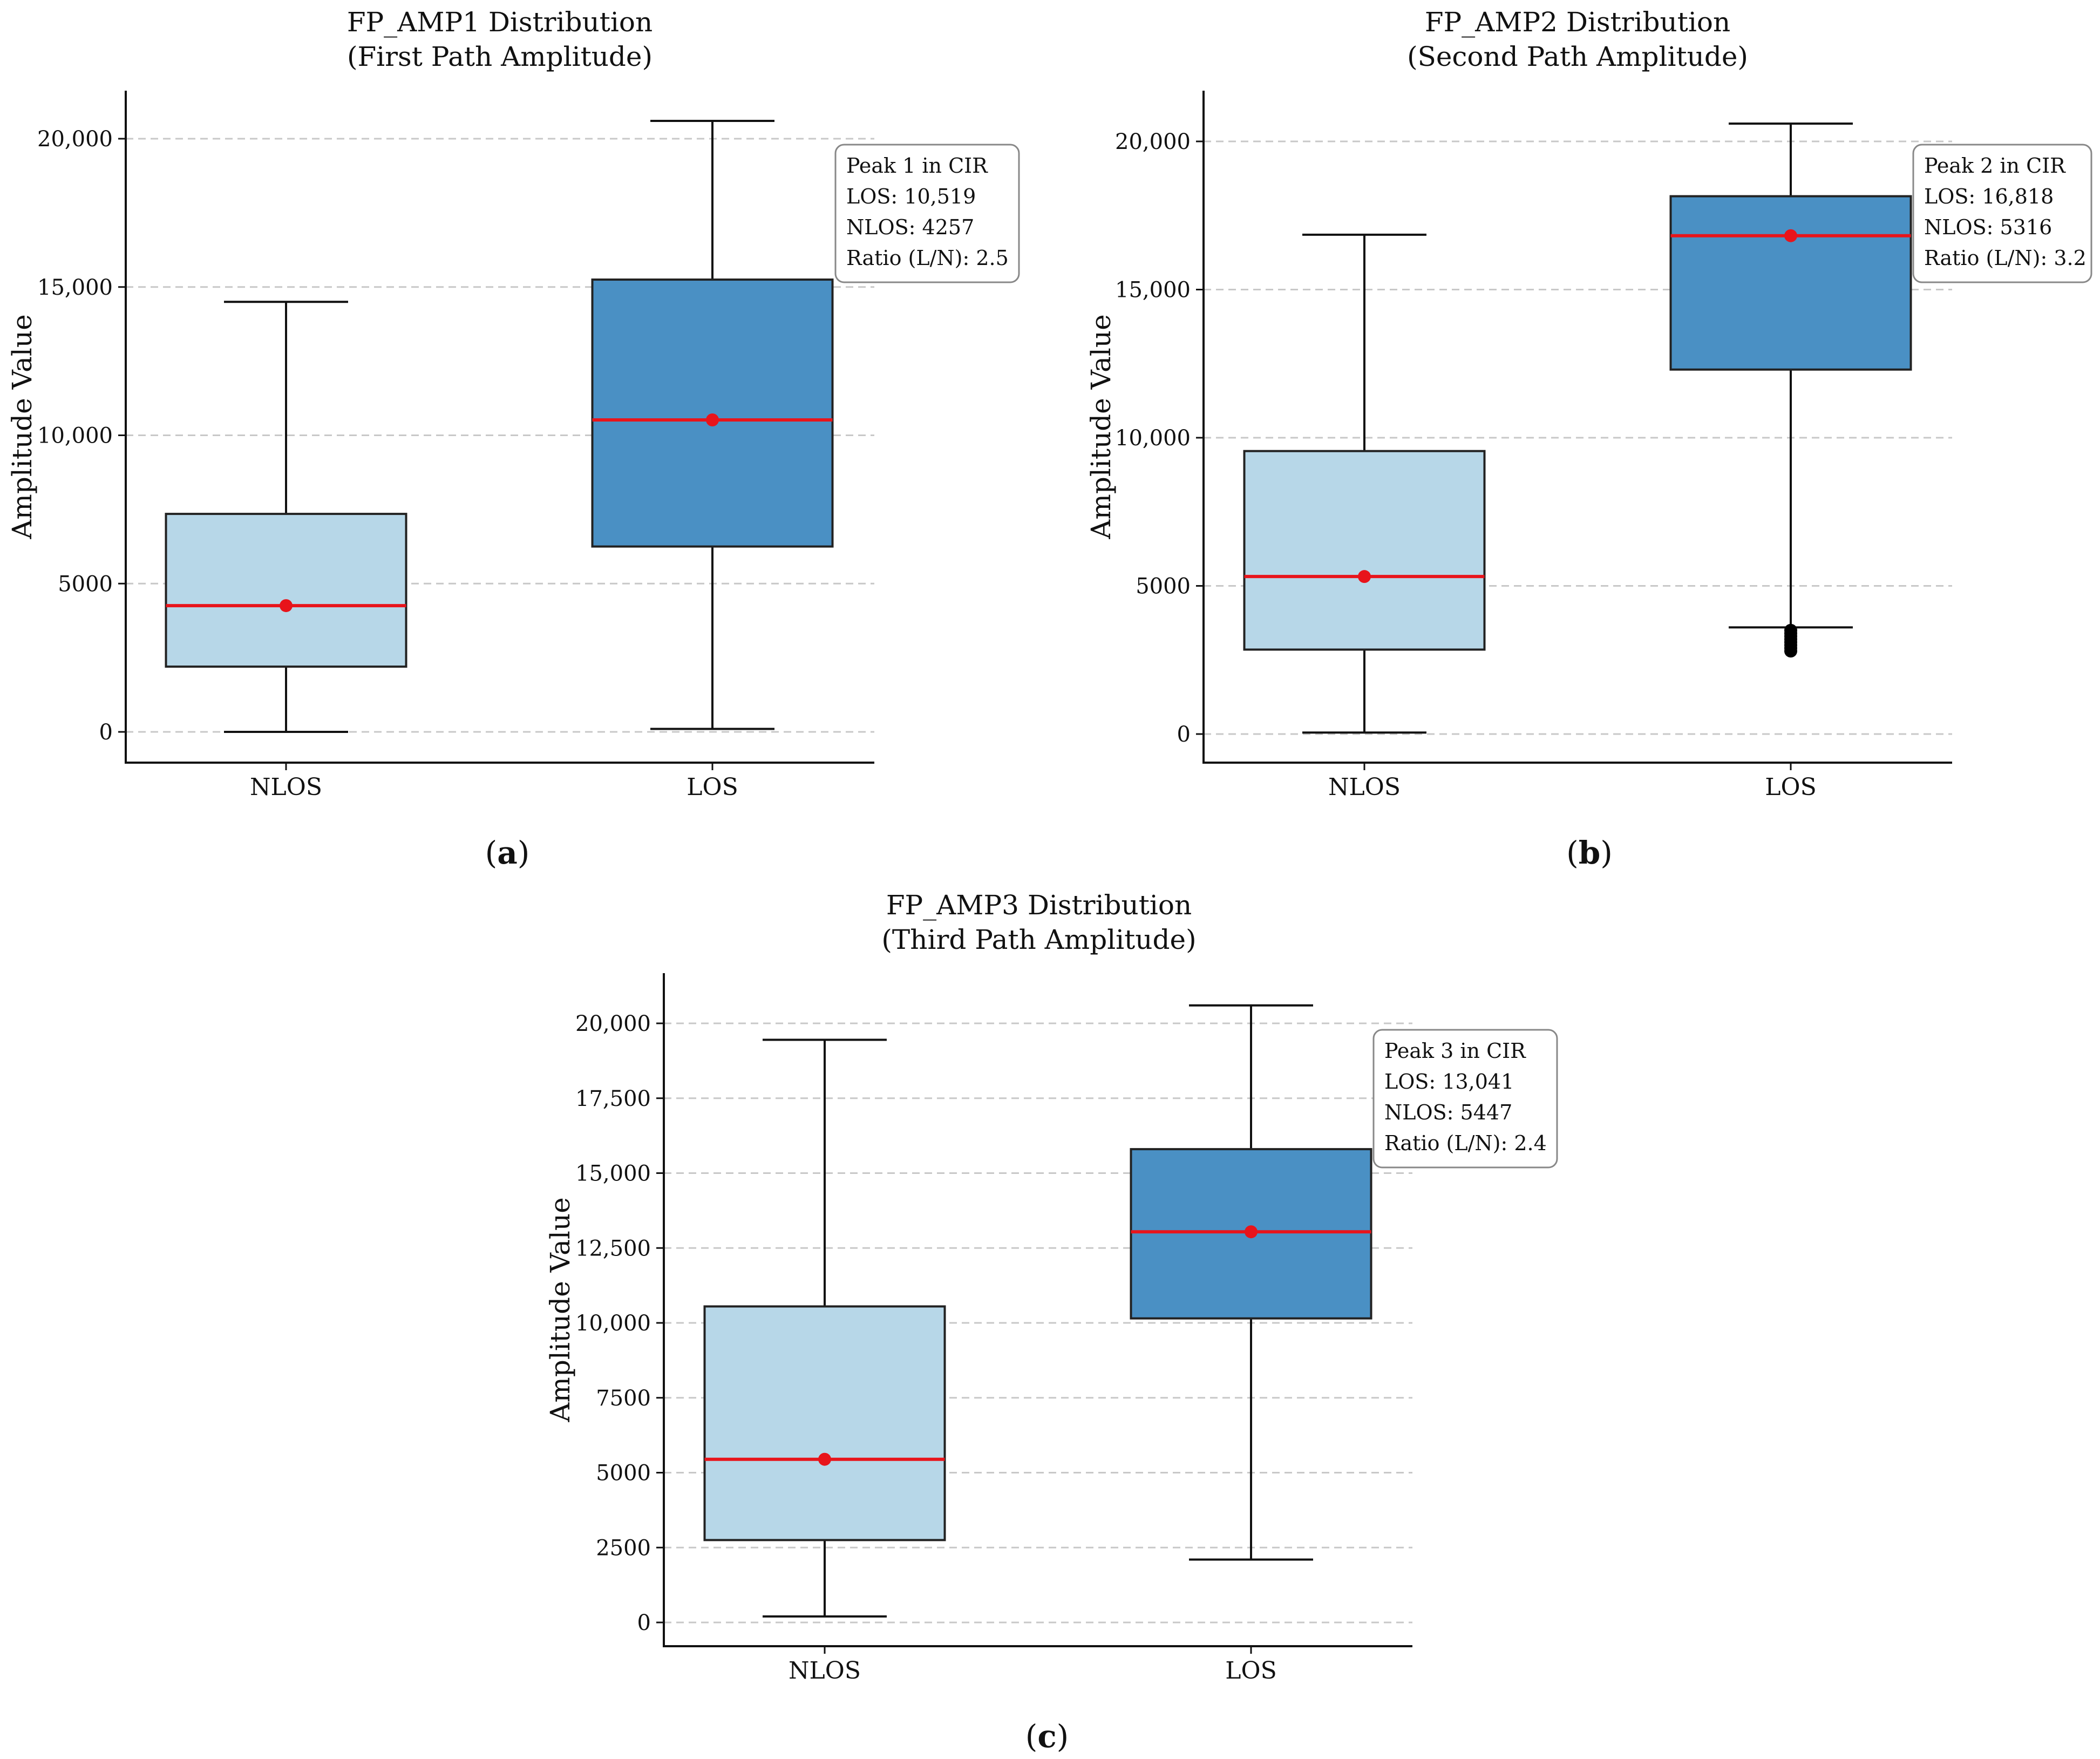 This screenshot has width=2100, height=1759. Describe the element at coordinates (1577, 22) in the screenshot. I see `chart-title: FP_AMP2 Distribution` at that location.